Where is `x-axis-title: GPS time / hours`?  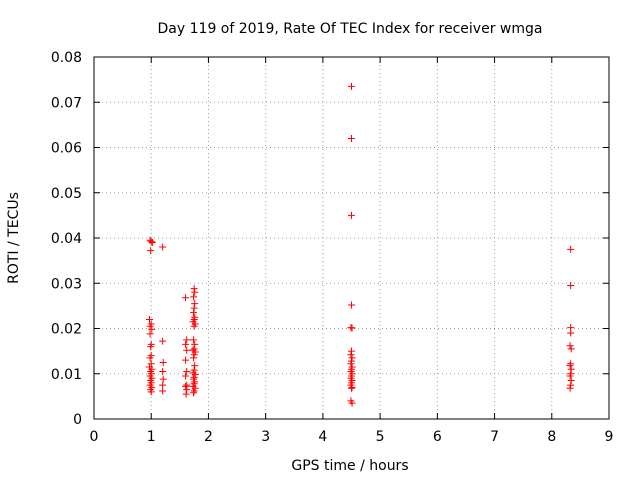 x-axis-title: GPS time / hours is located at coordinates (349, 466).